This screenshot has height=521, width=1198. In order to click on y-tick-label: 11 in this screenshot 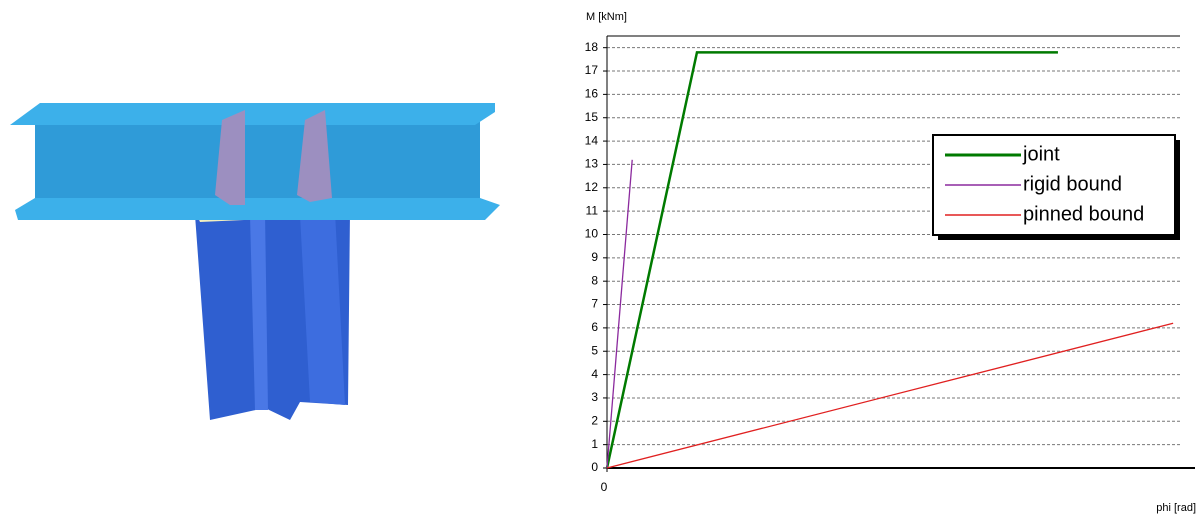, I will do `click(592, 210)`.